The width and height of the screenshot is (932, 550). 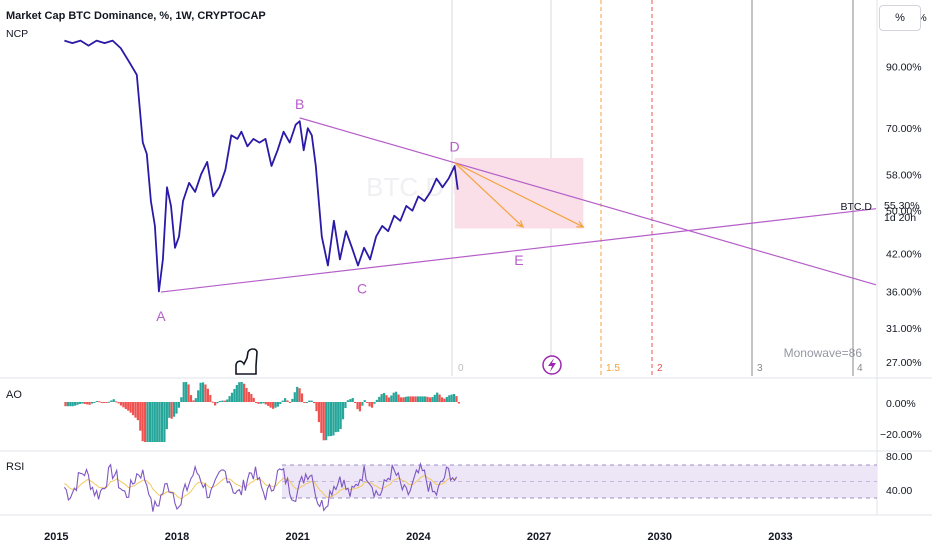 I want to click on y-tick-label: 31.00%, so click(x=904, y=329).